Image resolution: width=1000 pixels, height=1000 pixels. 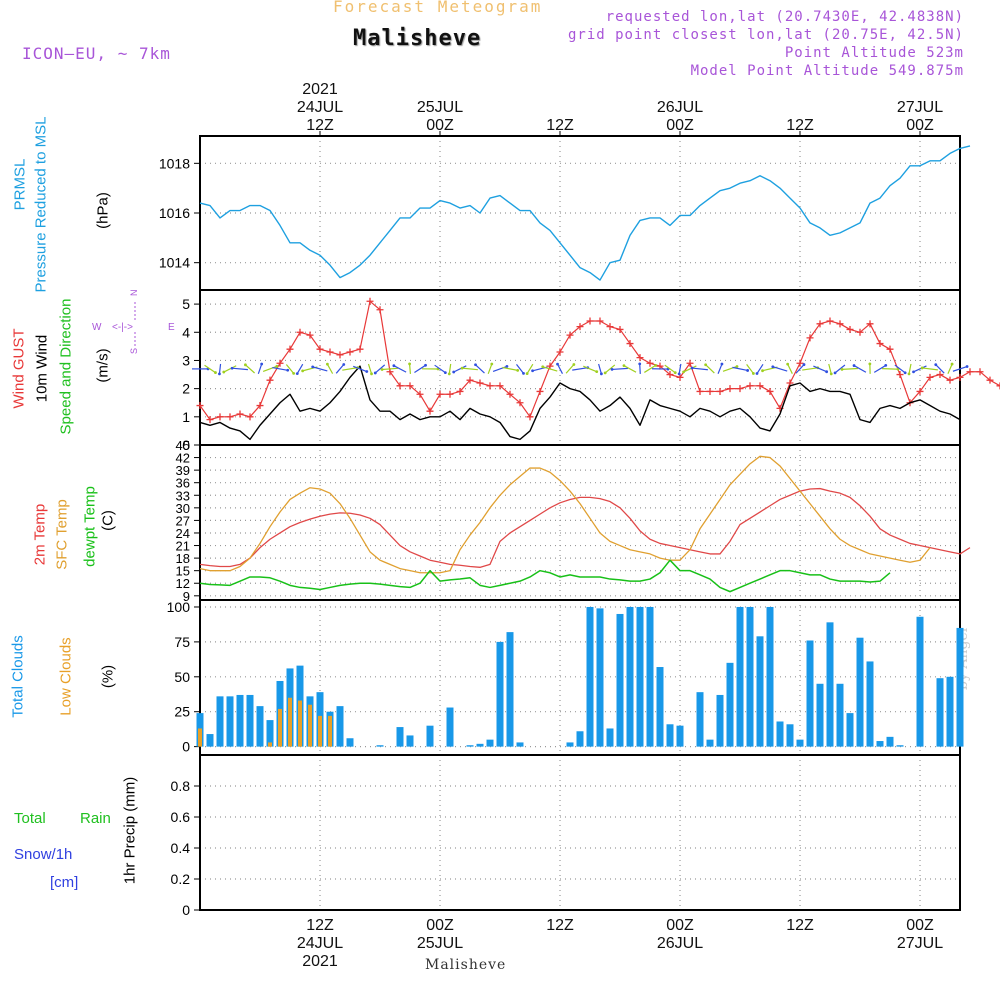 I want to click on low-cloud-bar, so click(x=280, y=727).